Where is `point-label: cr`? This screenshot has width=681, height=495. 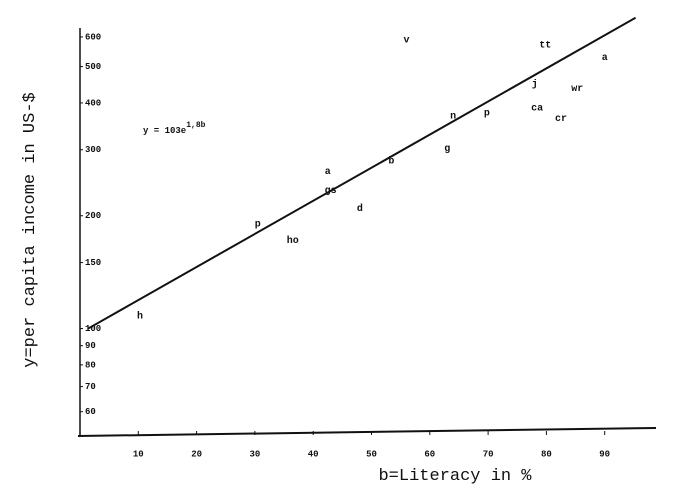 point-label: cr is located at coordinates (561, 119).